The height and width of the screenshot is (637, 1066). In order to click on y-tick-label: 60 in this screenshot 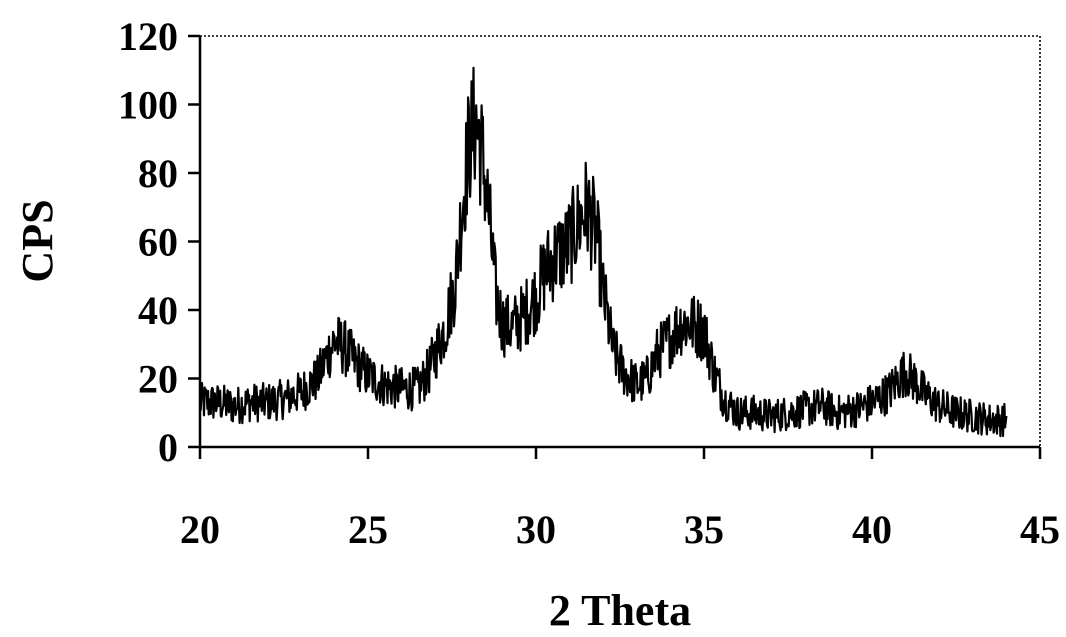, I will do `click(158, 242)`.